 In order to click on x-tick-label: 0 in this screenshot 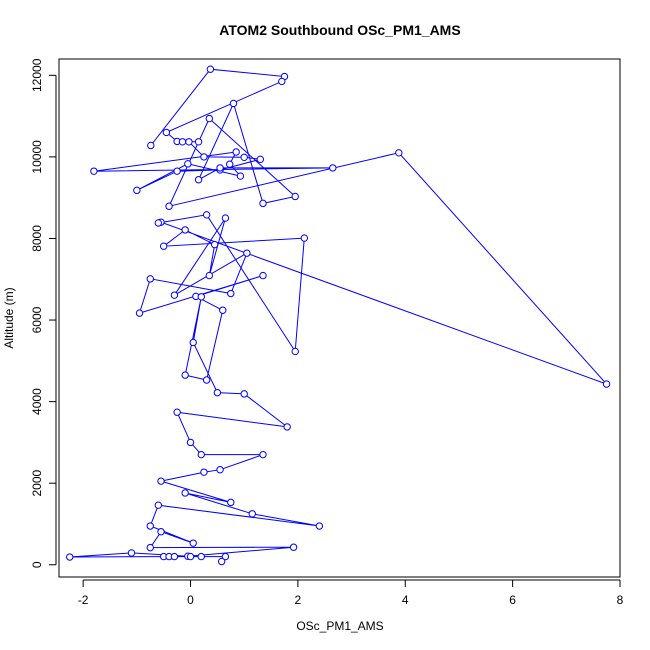, I will do `click(190, 600)`.